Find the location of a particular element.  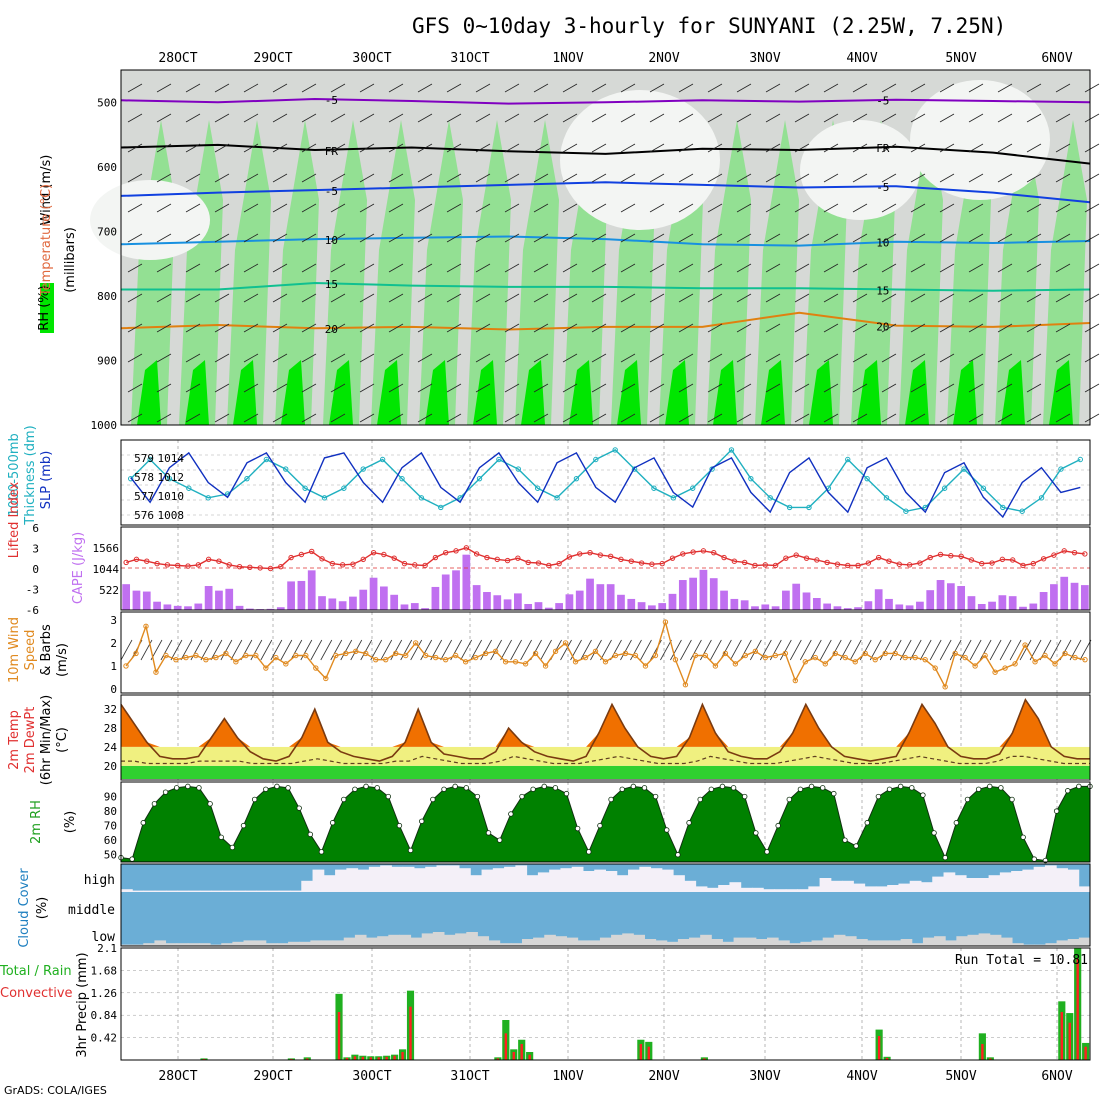

thickness-point is located at coordinates (576, 478).